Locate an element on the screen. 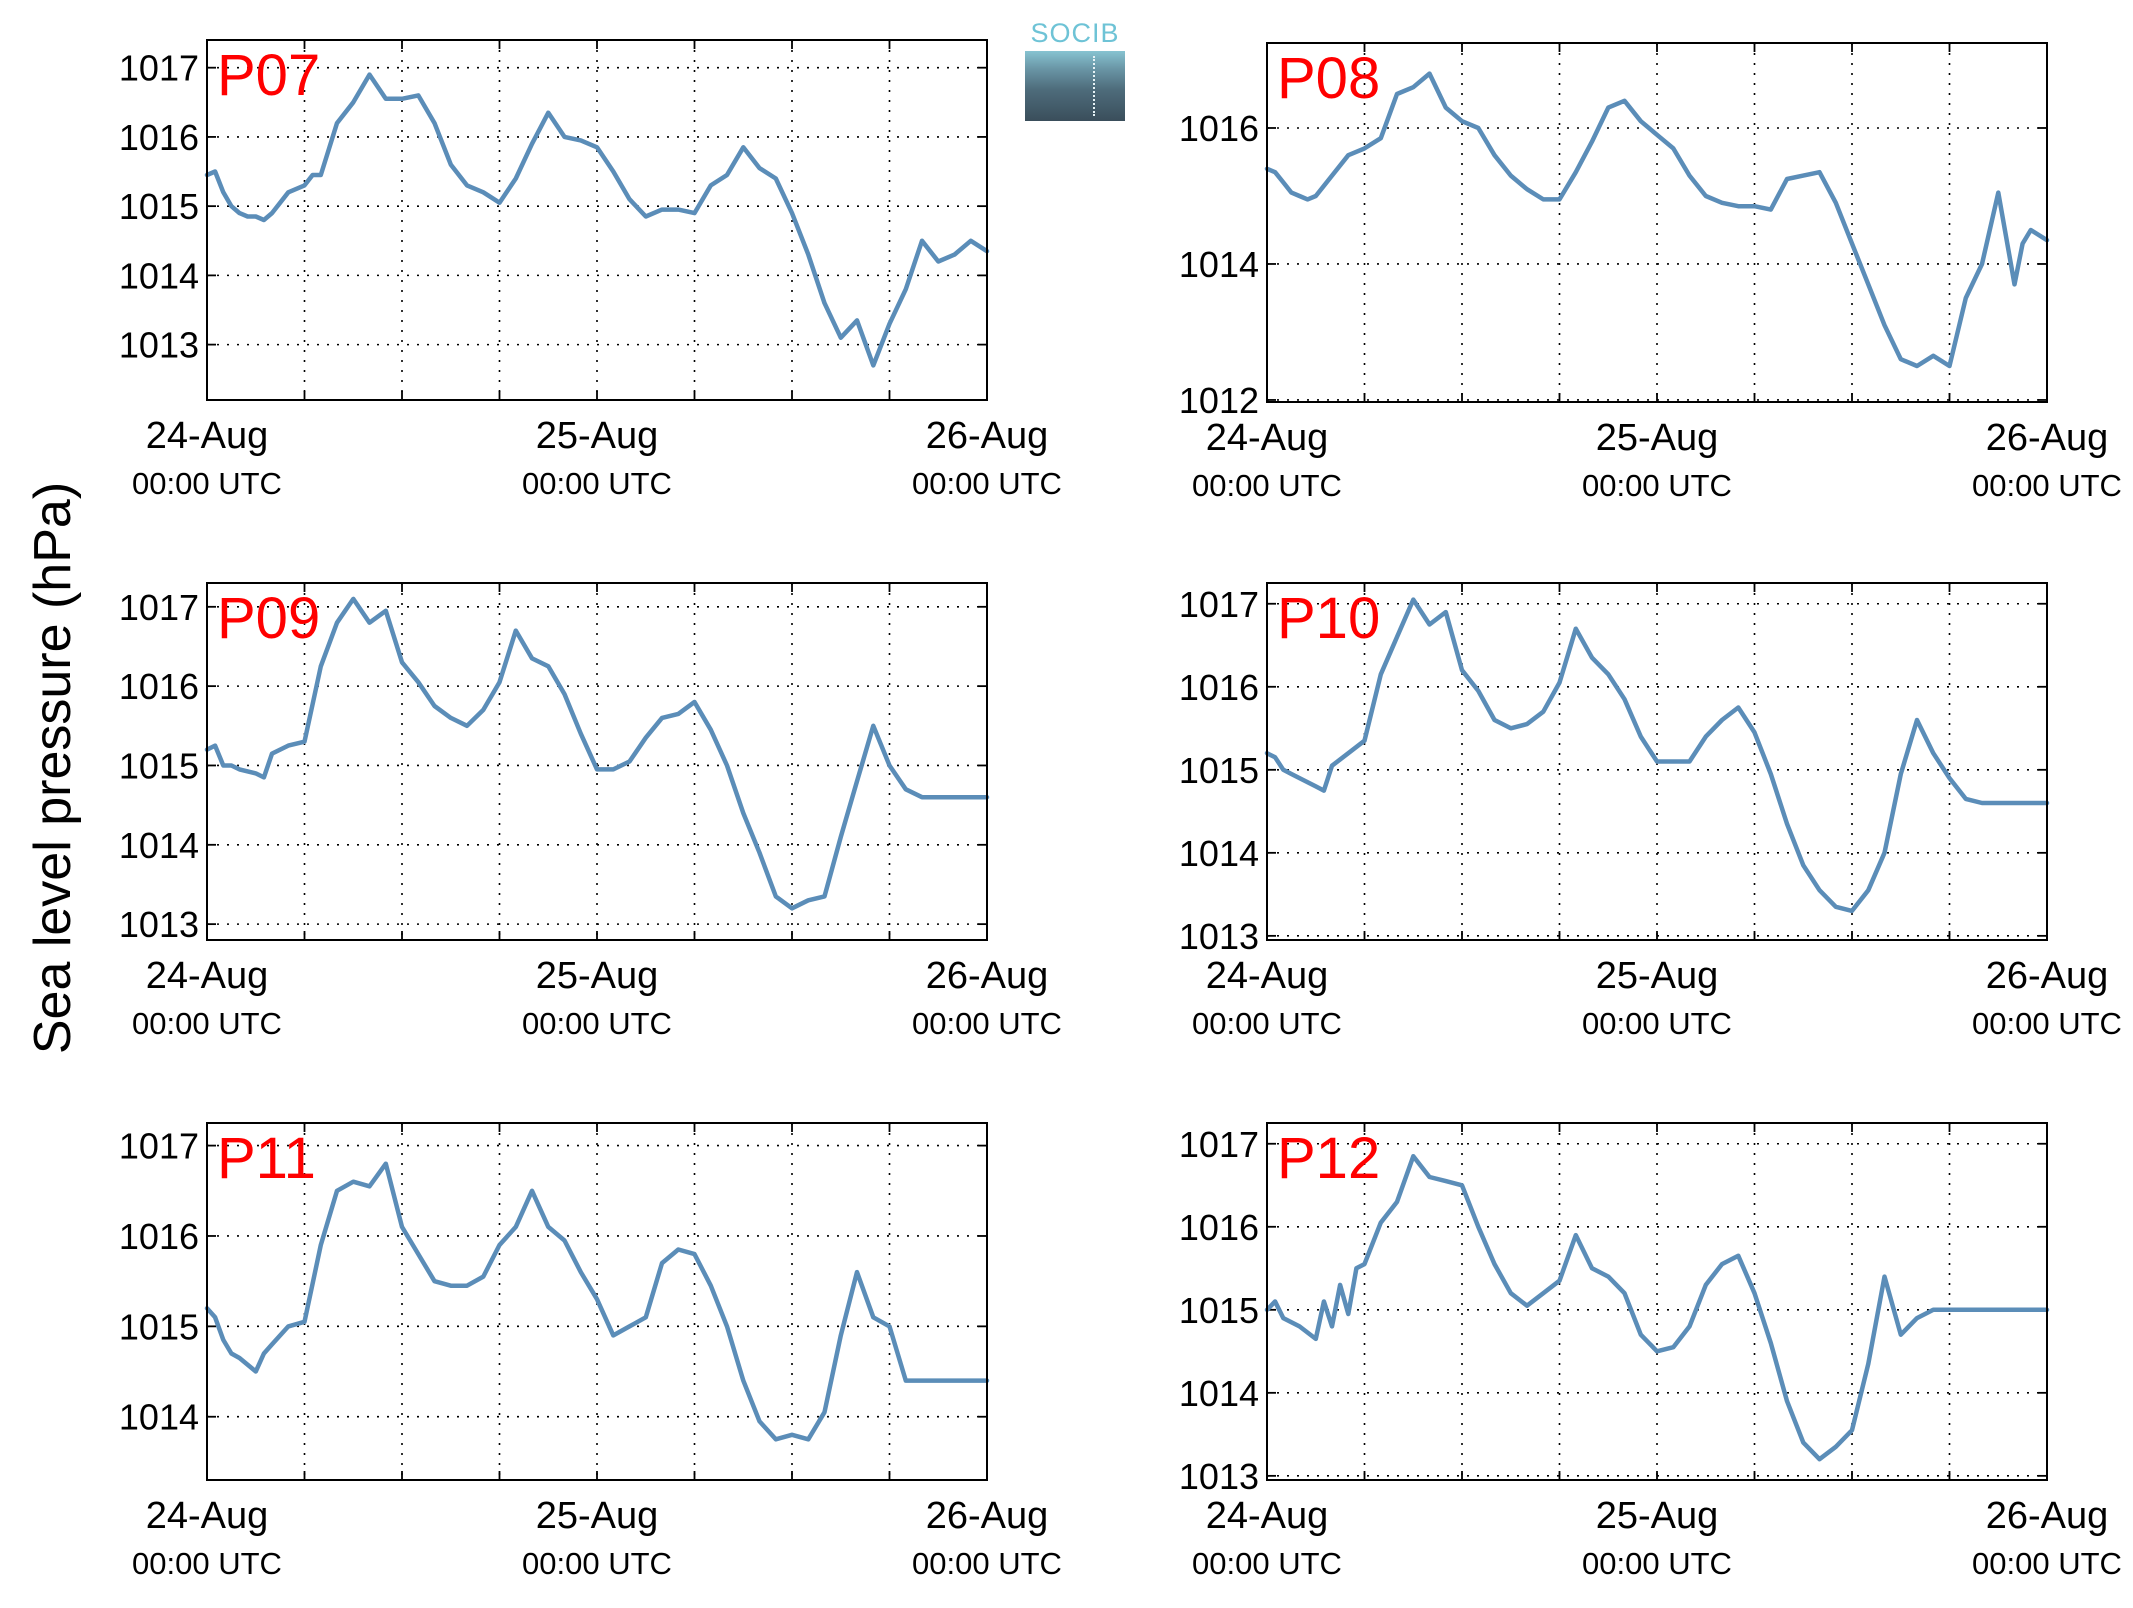 This screenshot has width=2133, height=1608. panel-label: P07 is located at coordinates (268, 75).